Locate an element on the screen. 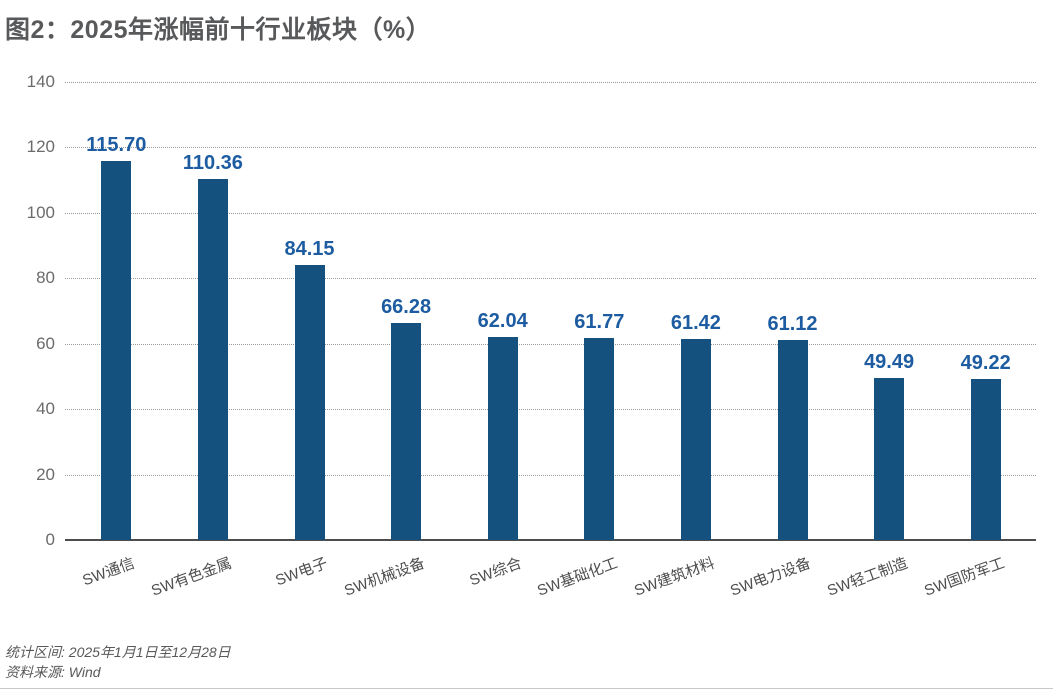  stats-period-note: 统计区间: 2025年1月1日至12月28日 is located at coordinates (118, 652).